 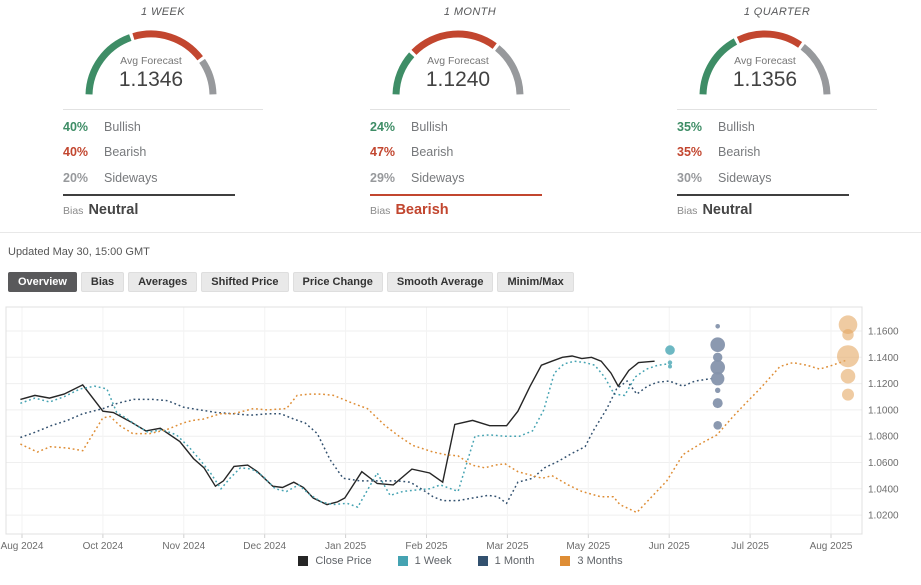 What do you see at coordinates (535, 282) in the screenshot?
I see `tab-minim-max: Minim/Max` at bounding box center [535, 282].